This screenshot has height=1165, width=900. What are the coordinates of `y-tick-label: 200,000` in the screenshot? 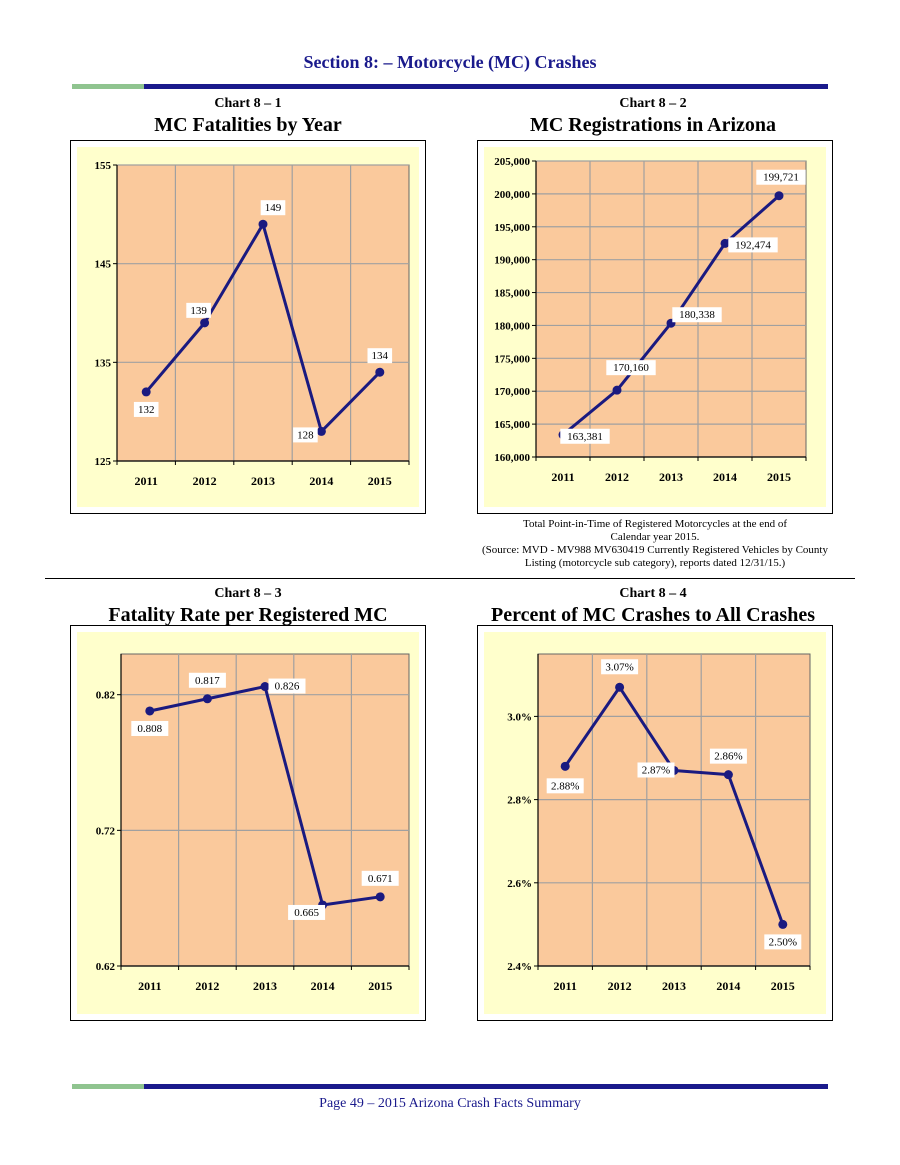 It's located at (512, 195).